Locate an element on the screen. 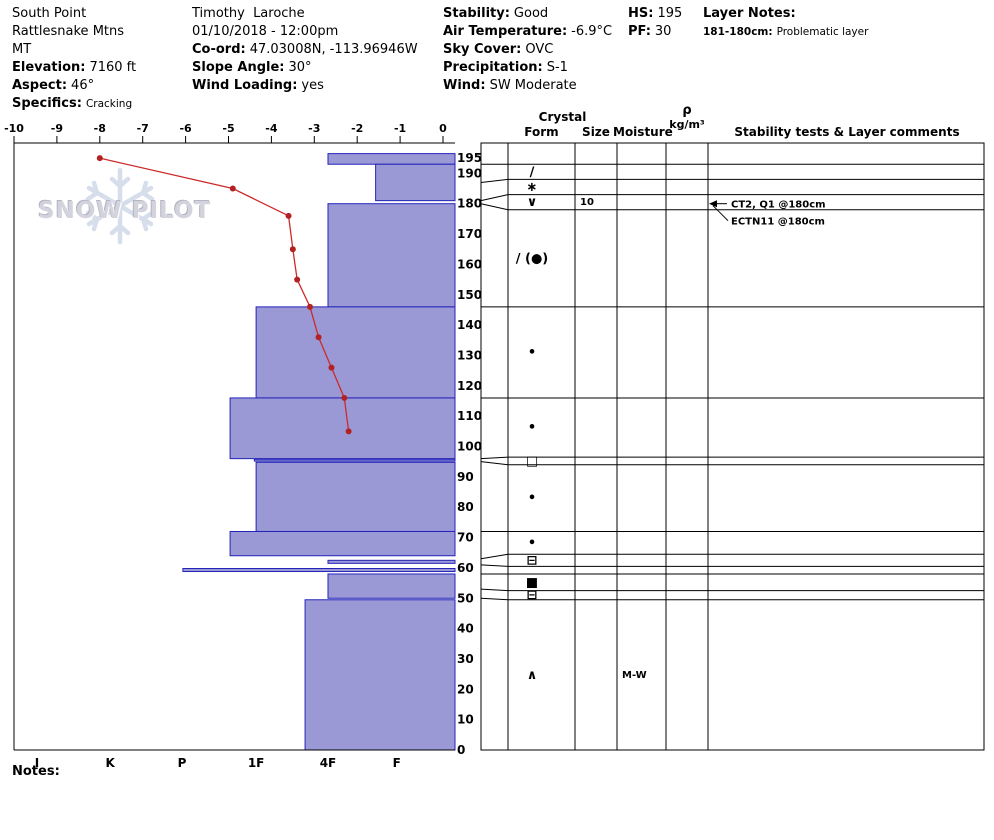 The height and width of the screenshot is (840, 994). specifics-value: Cracking is located at coordinates (109, 104).